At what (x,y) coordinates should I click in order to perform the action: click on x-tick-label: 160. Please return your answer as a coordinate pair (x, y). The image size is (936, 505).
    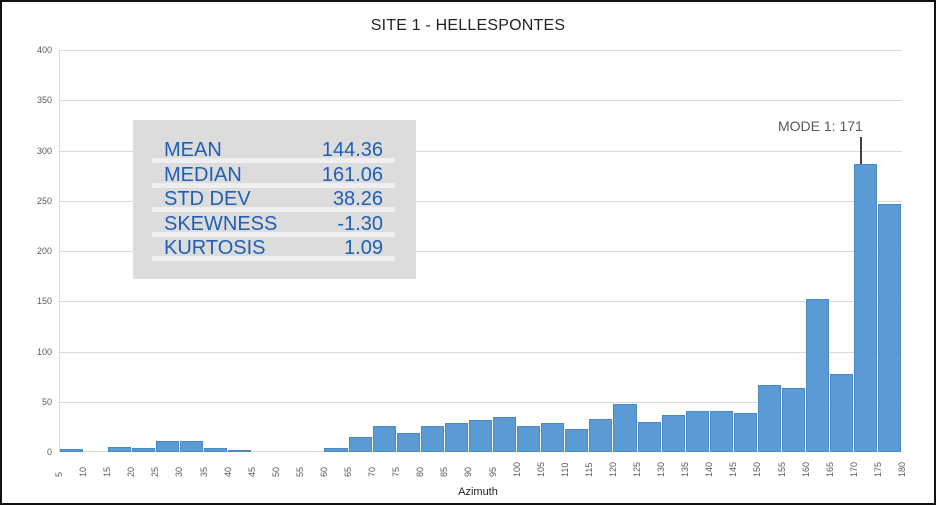
    Looking at the image, I should click on (805, 469).